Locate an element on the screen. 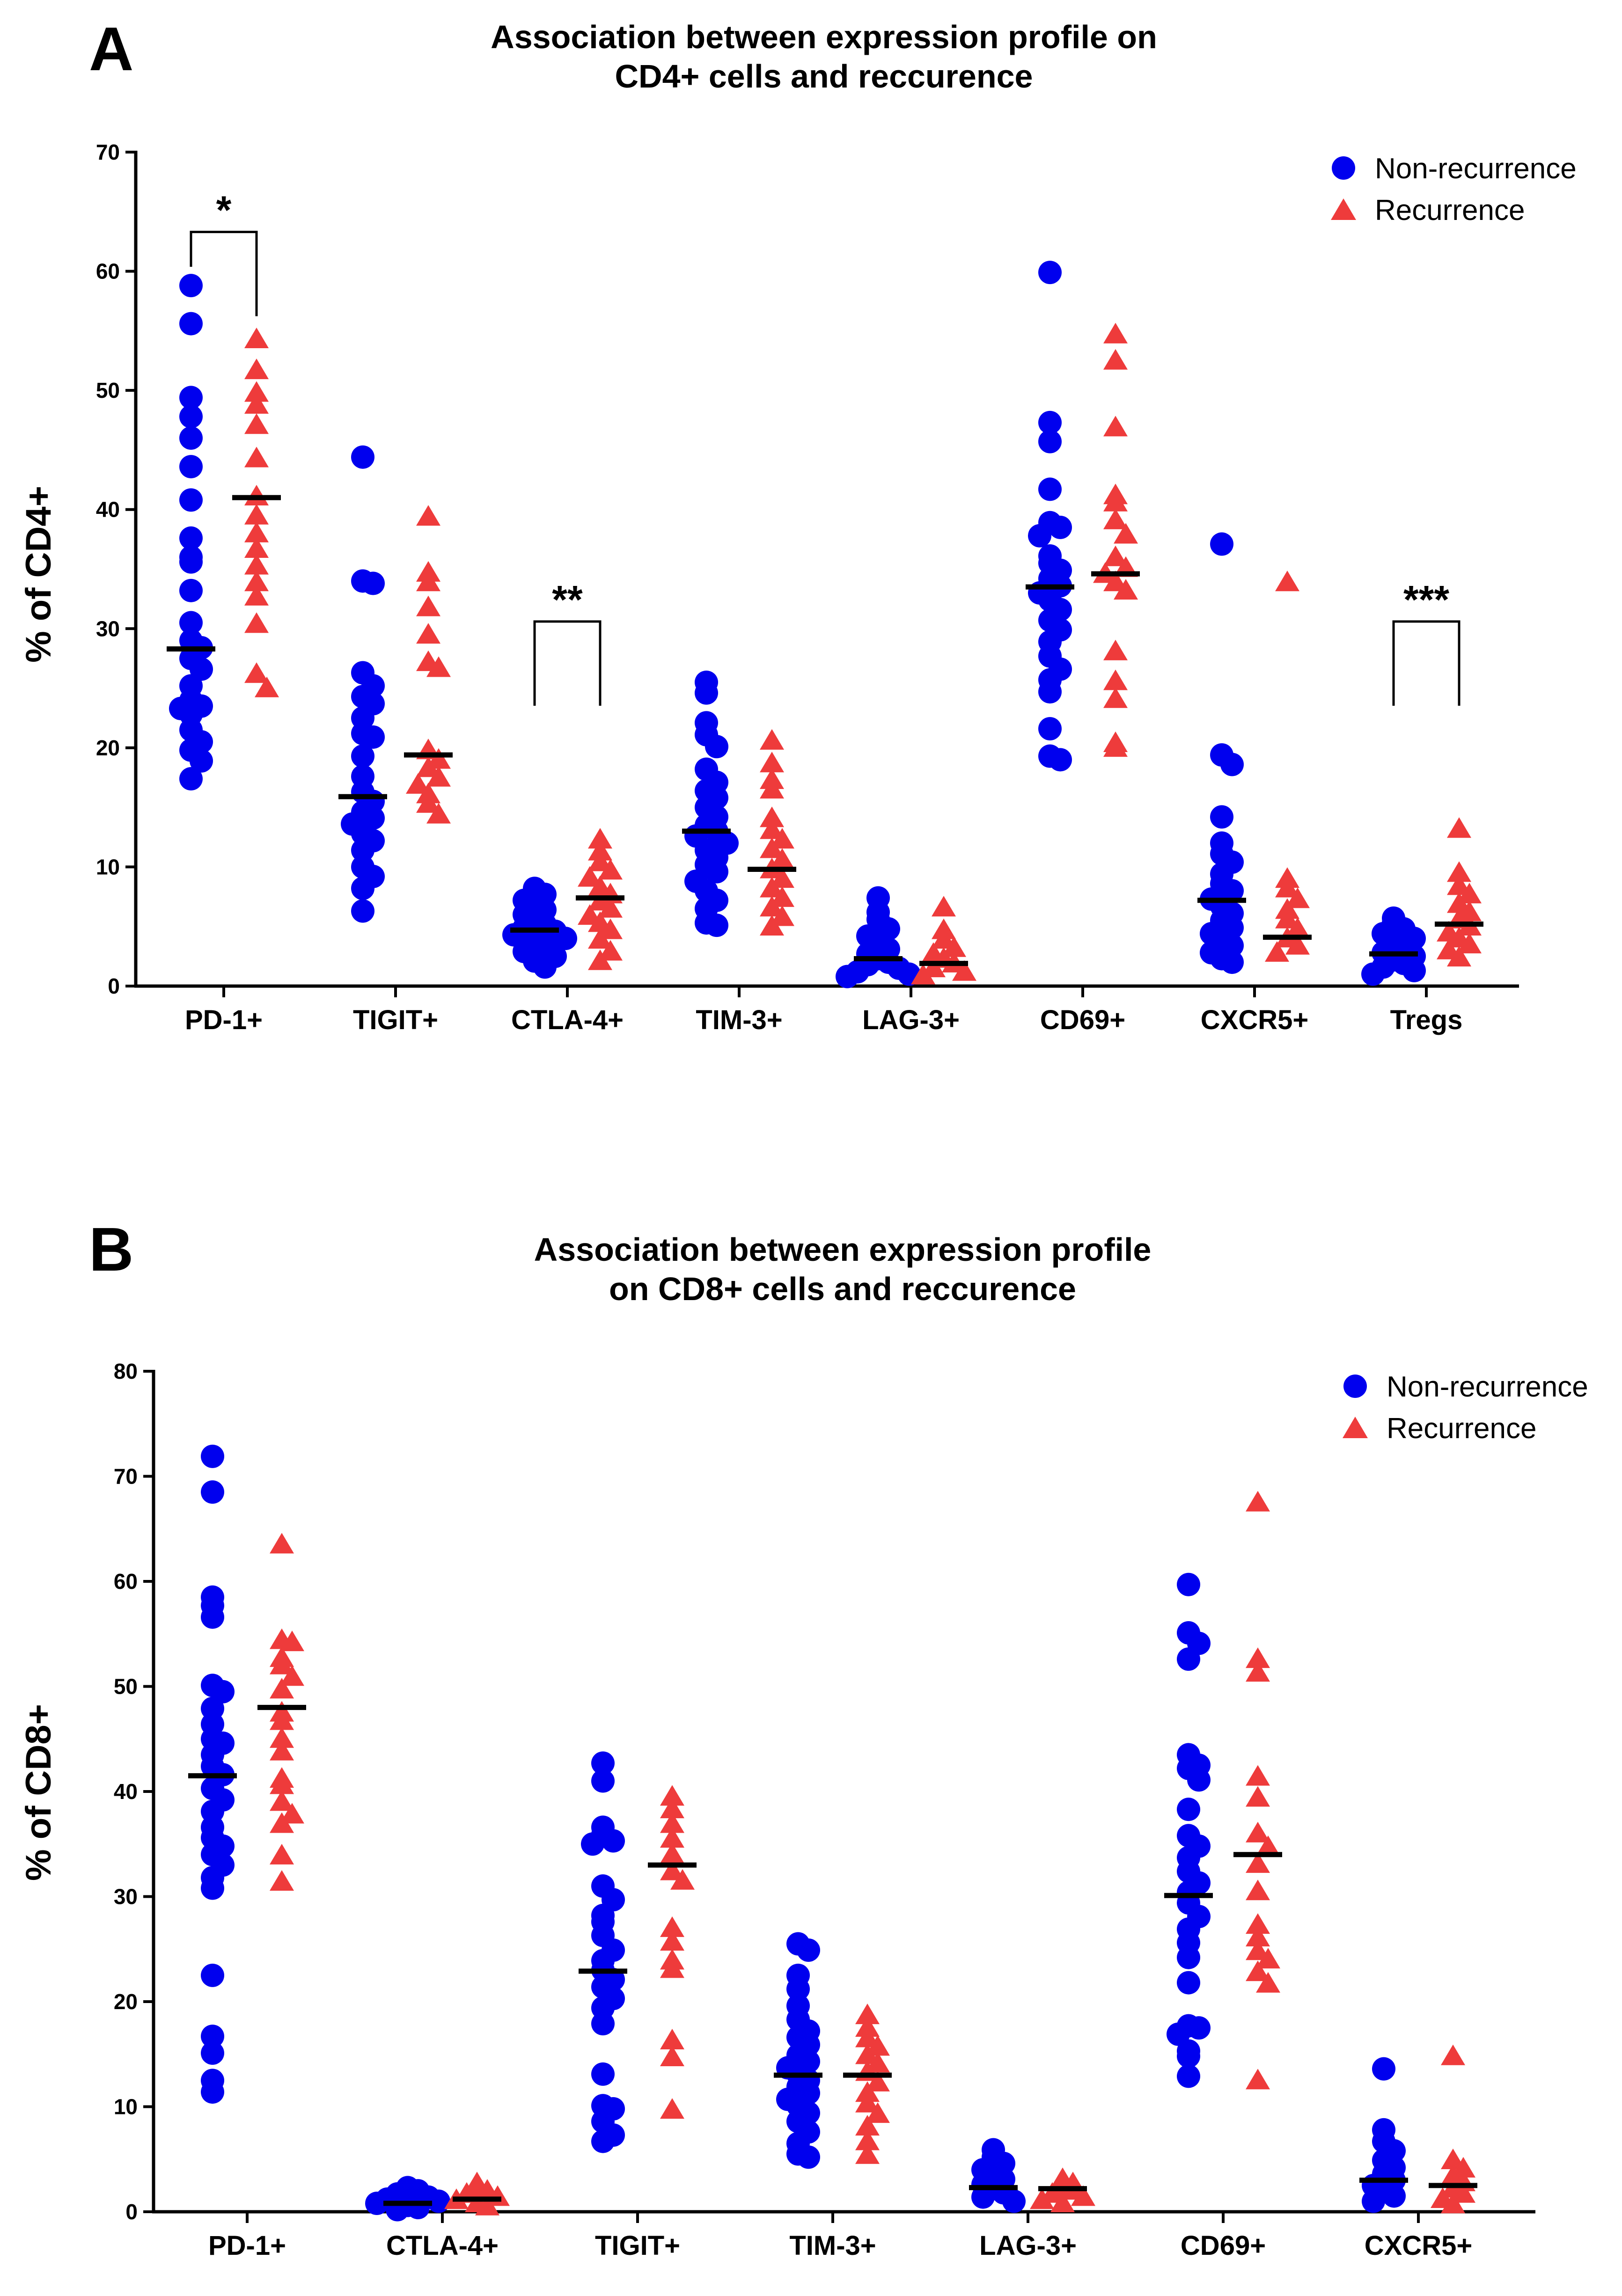 The width and height of the screenshot is (1622, 2296). panel-a-label: A is located at coordinates (111, 49).